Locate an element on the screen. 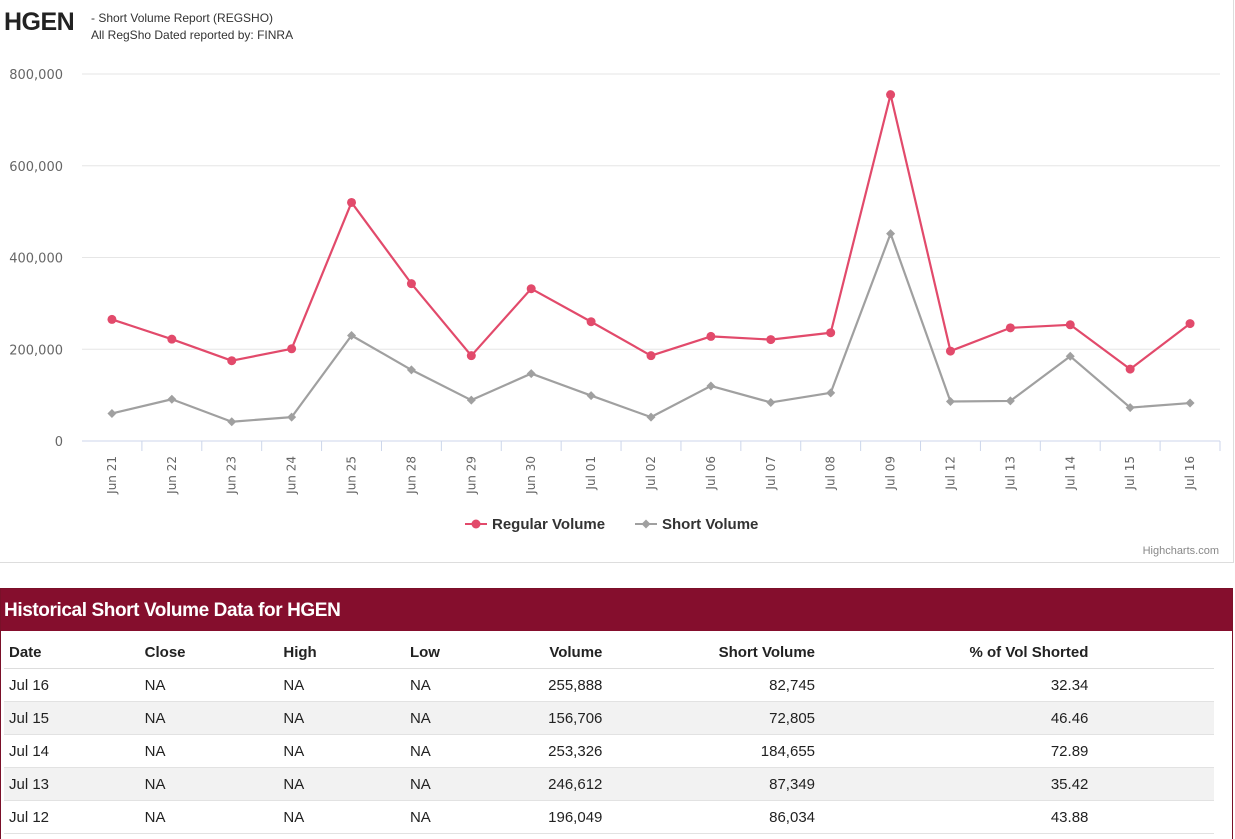 This screenshot has width=1235, height=839. report-subtitle: - Short Volume Report (REGSHO) is located at coordinates (182, 18).